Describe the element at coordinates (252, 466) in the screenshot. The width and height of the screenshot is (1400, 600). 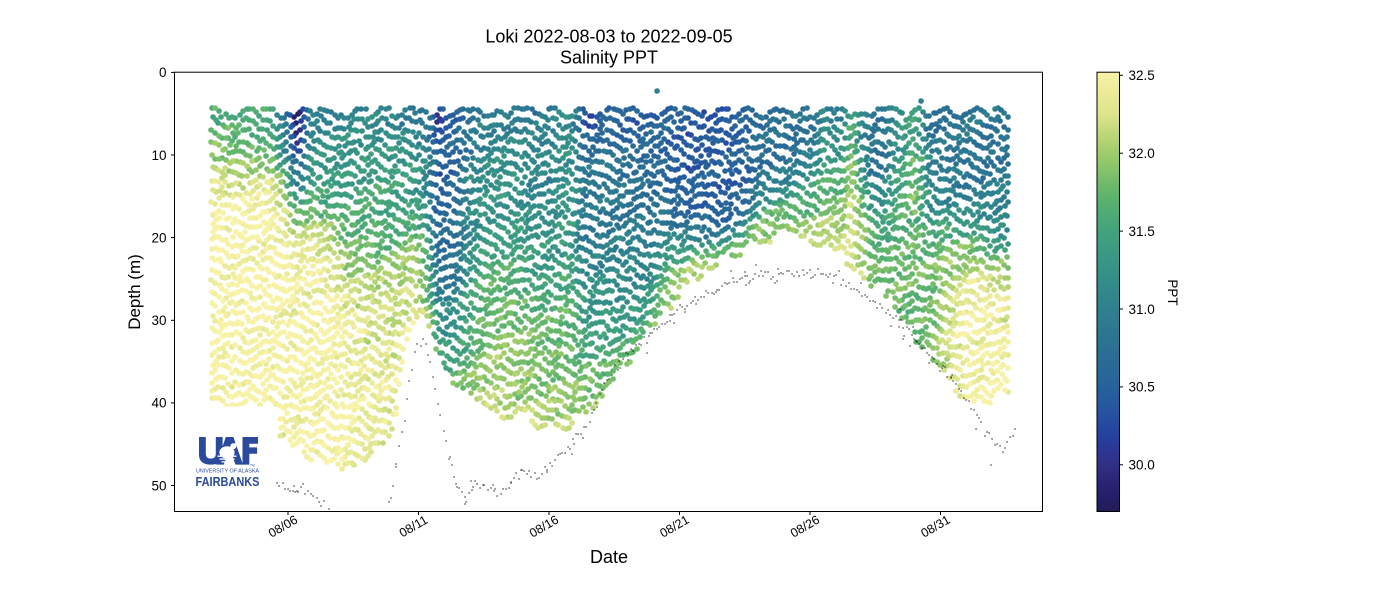
I see `svg-text: TM` at that location.